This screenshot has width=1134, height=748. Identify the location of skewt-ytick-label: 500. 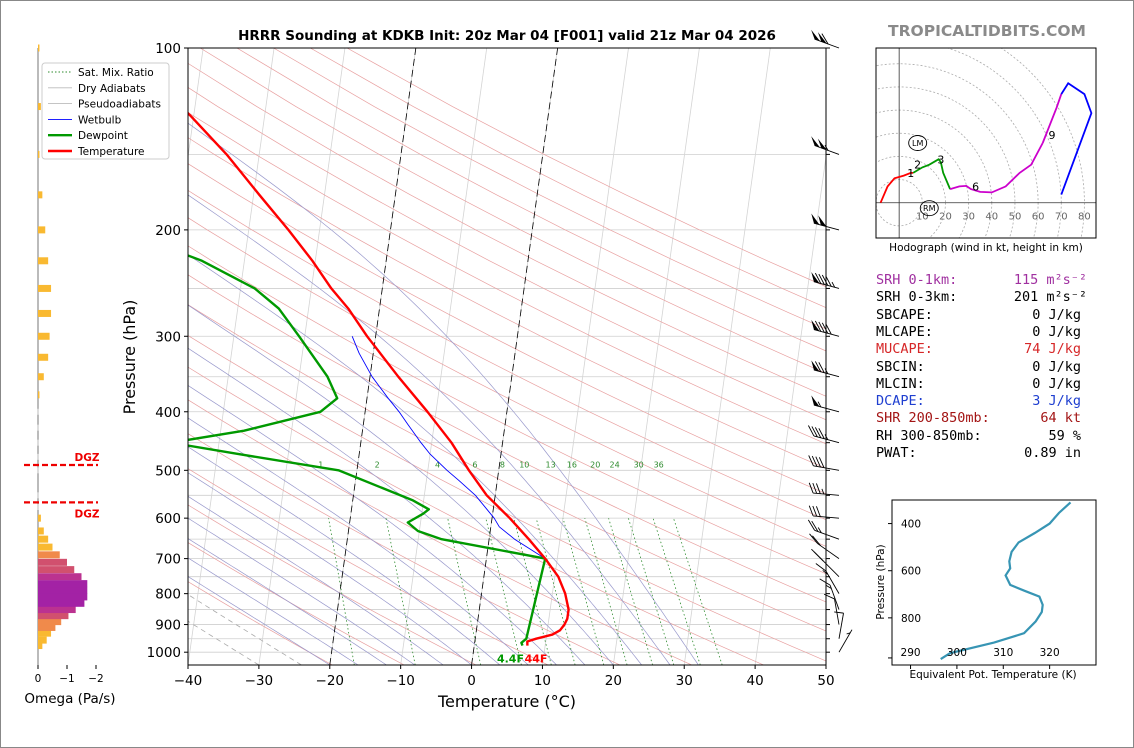
(168, 471).